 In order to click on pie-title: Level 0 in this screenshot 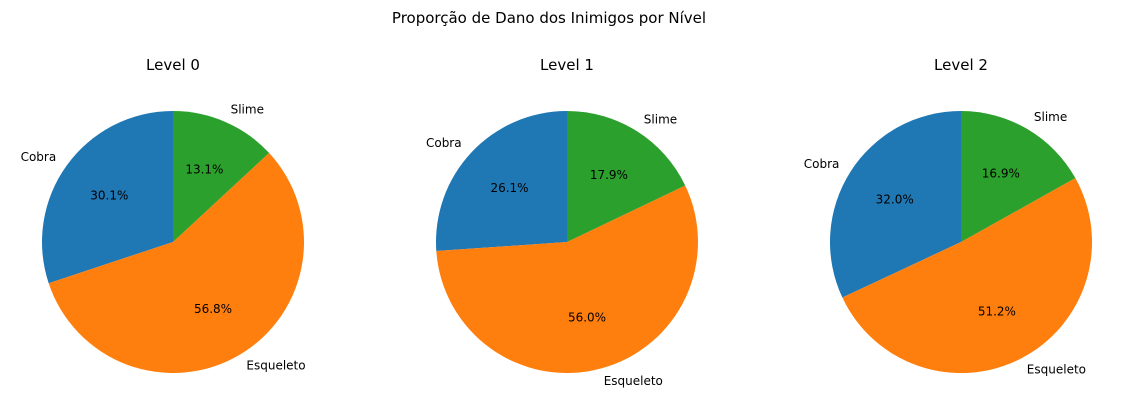, I will do `click(173, 65)`.